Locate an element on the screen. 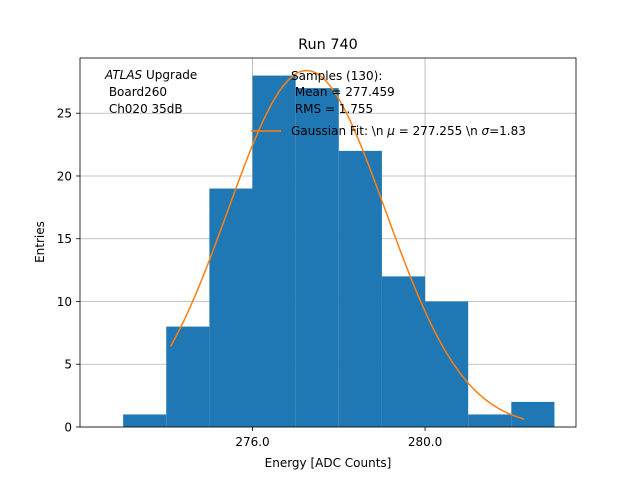 The image size is (640, 480). atlas-annotation: ATLAS Upgrade Board260 Ch020 35dB is located at coordinates (150, 92).